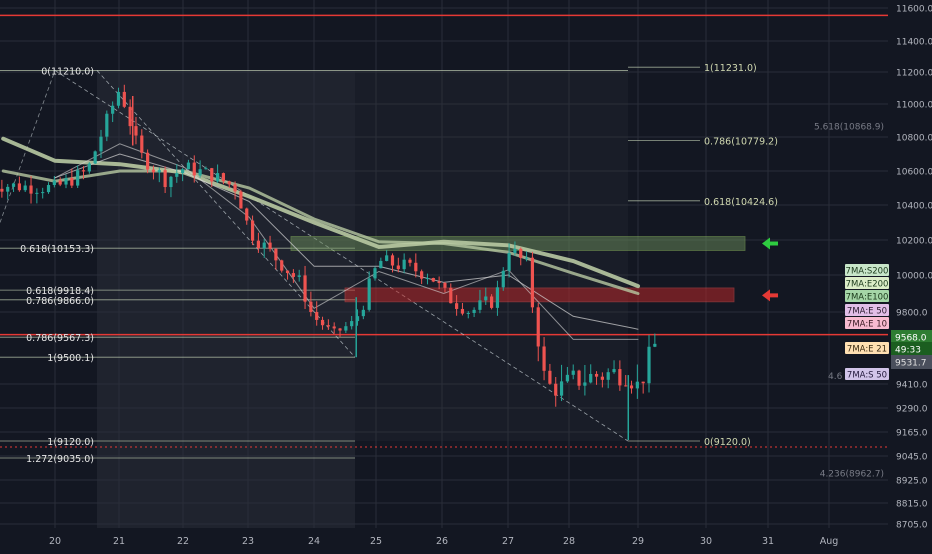  I want to click on fib-level-label: 0.618(10153.3), so click(57, 249).